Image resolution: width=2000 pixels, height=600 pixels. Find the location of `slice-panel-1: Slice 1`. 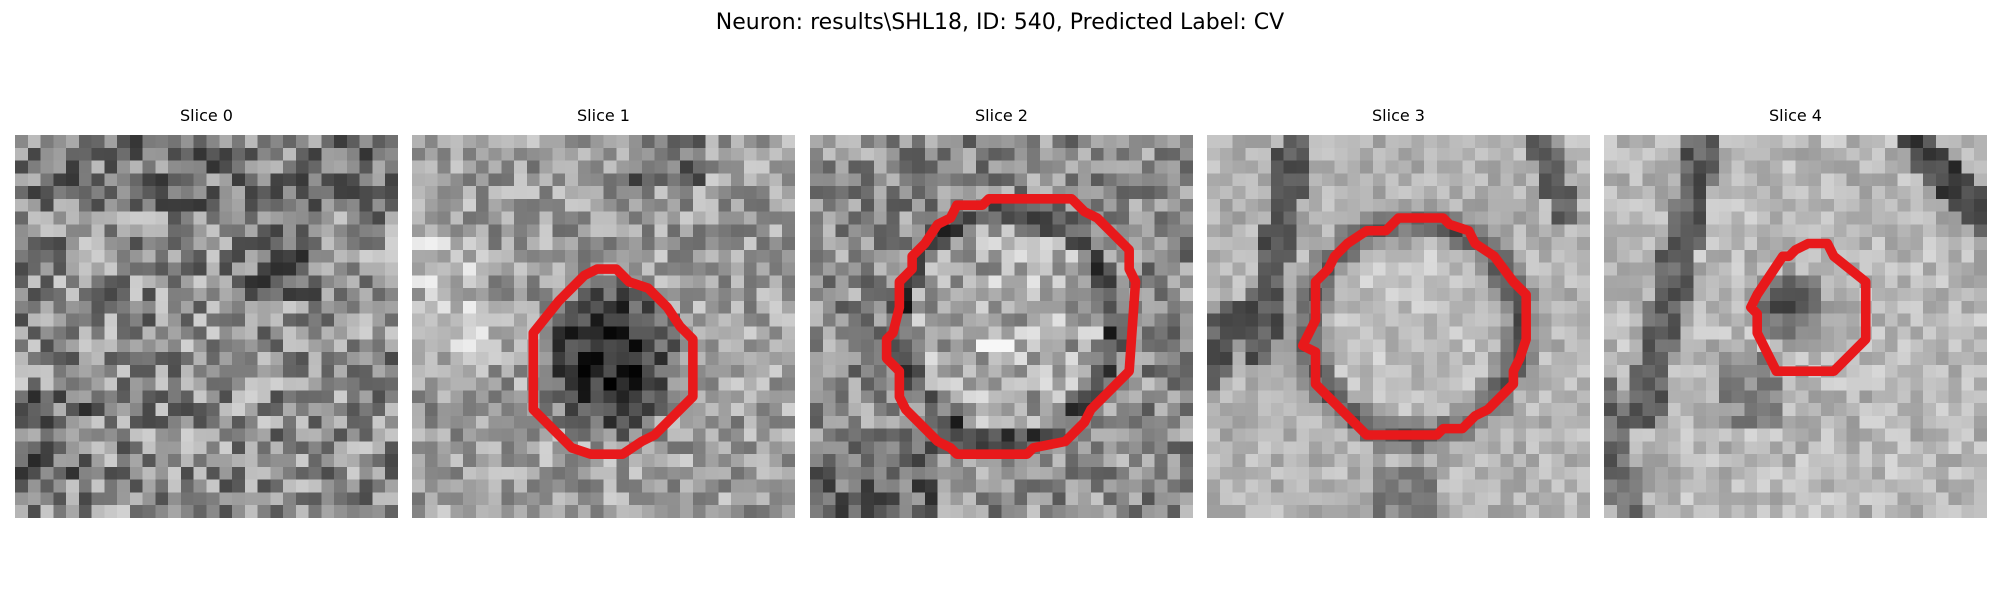

slice-panel-1: Slice 1 is located at coordinates (603, 312).